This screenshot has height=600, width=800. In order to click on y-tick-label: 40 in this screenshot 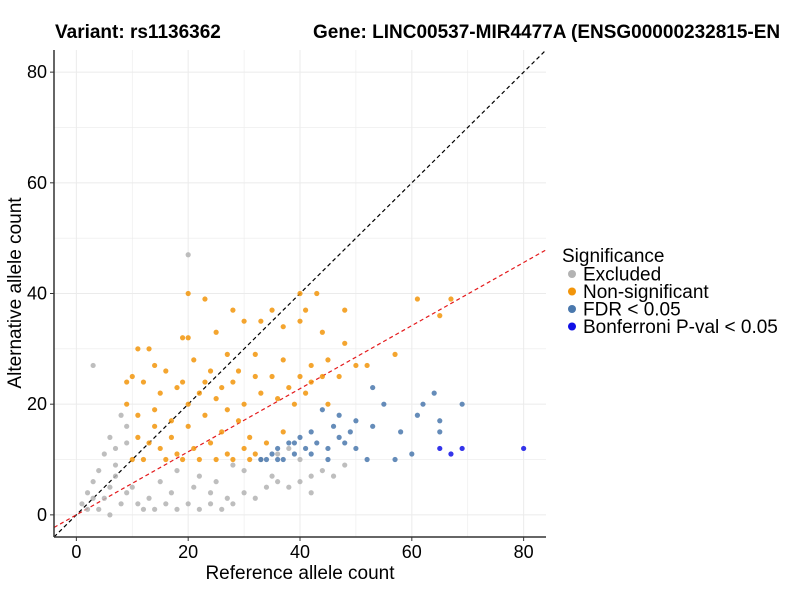, I will do `click(37, 294)`.